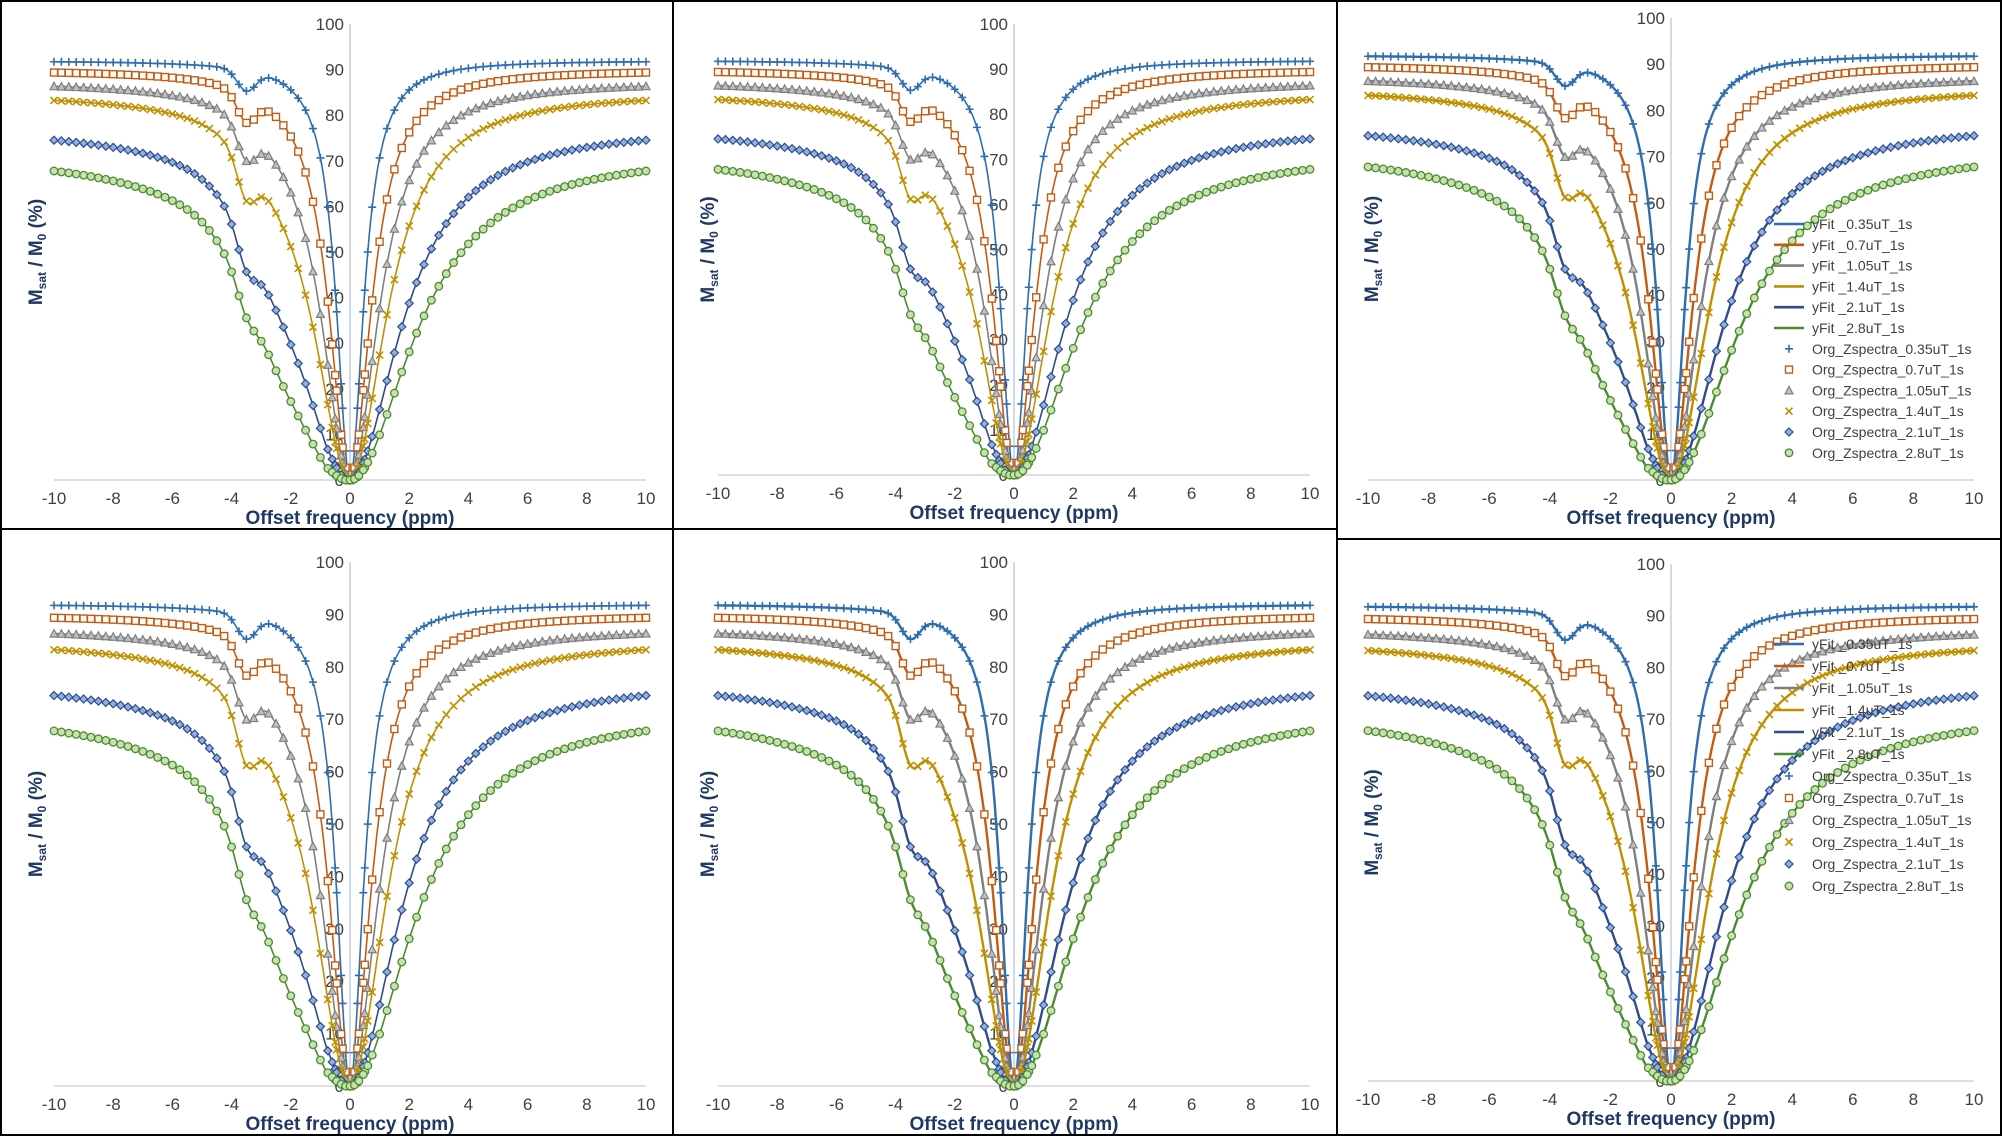 The image size is (2002, 1136). I want to click on x-tick-label: 4, so click(468, 498).